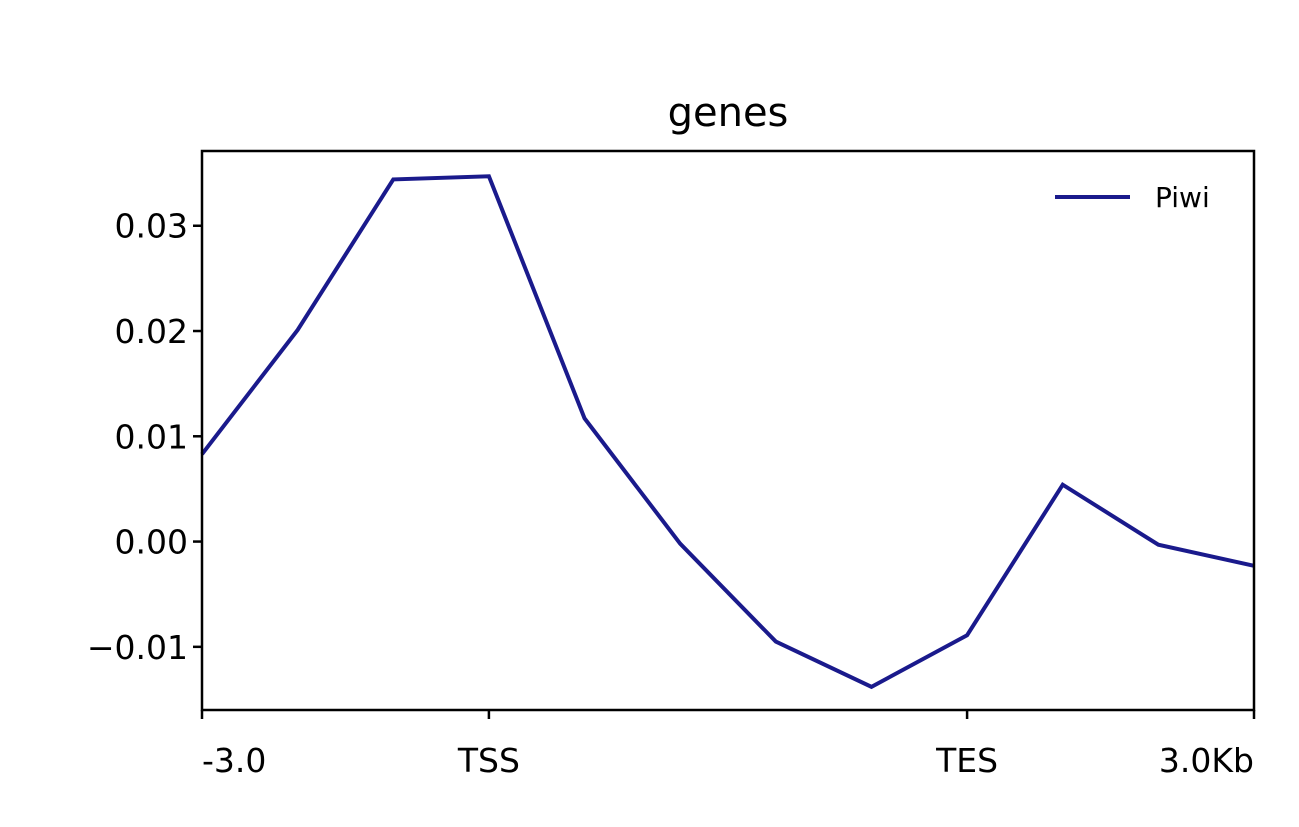  I want to click on y-tick-label: 0.03, so click(151, 226).